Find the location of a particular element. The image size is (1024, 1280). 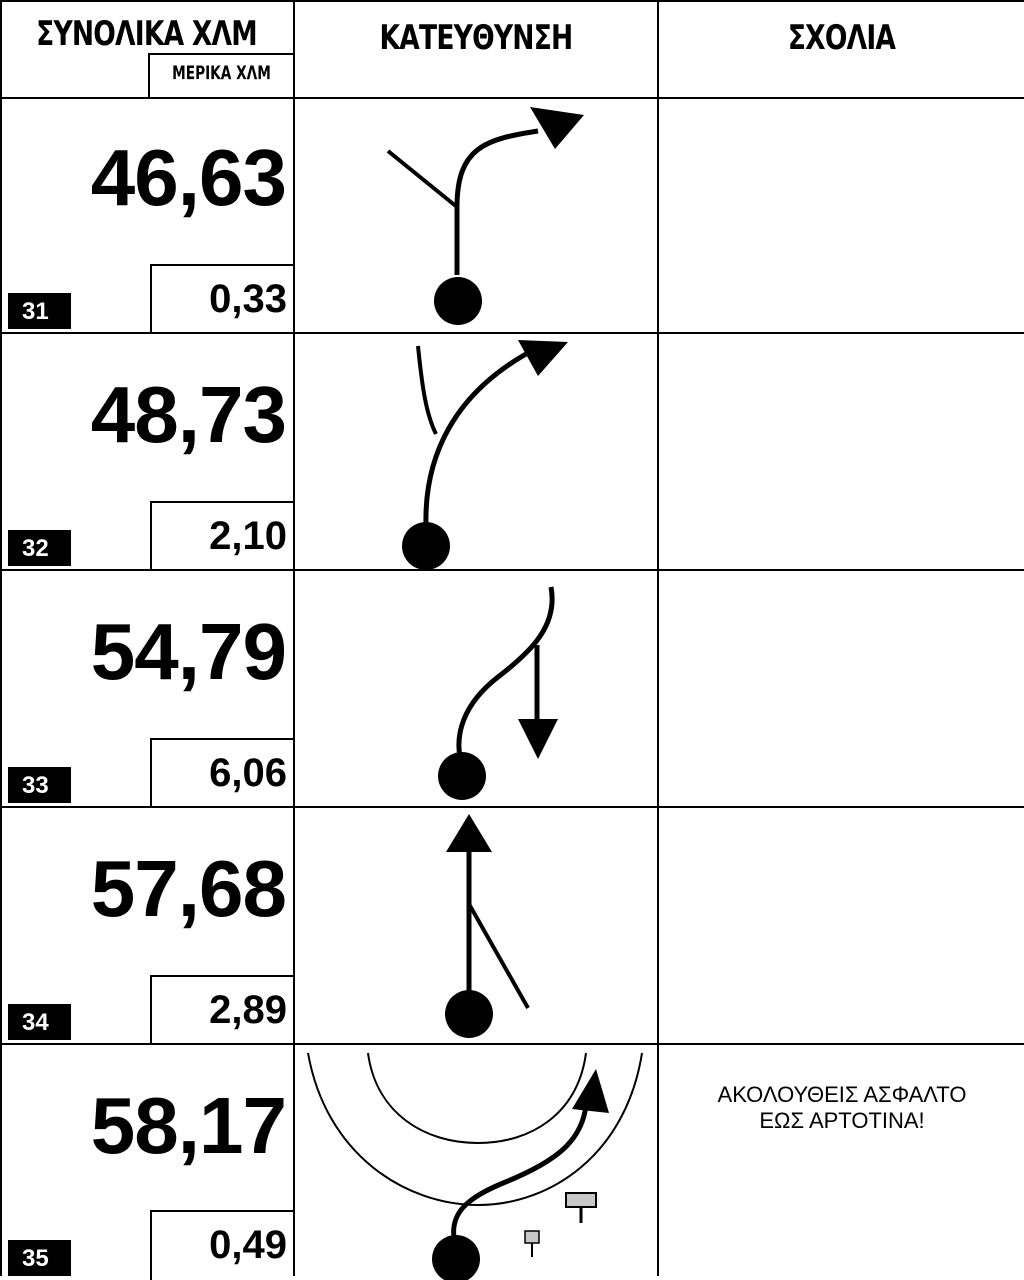

partial-km-box: 6,06 is located at coordinates (221, 773).